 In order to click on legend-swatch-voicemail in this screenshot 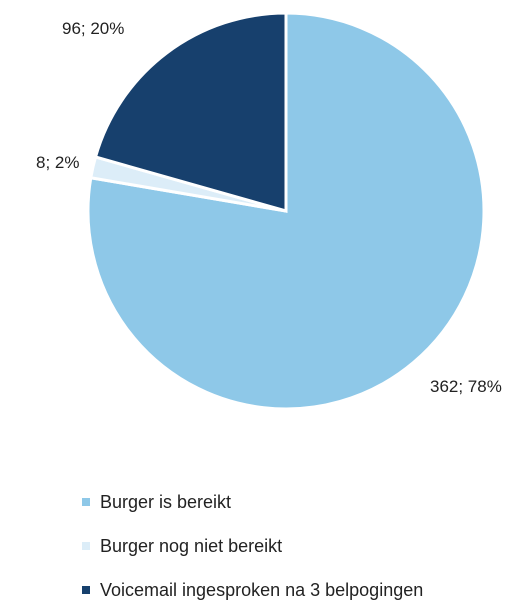, I will do `click(86, 590)`.